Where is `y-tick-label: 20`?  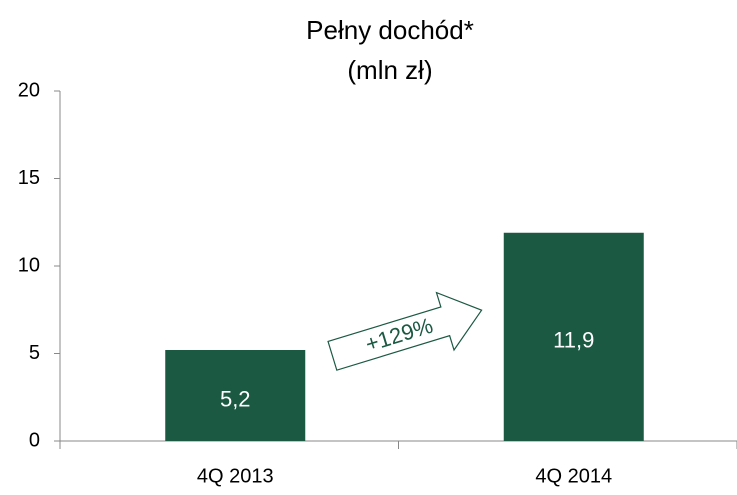
y-tick-label: 20 is located at coordinates (29, 90).